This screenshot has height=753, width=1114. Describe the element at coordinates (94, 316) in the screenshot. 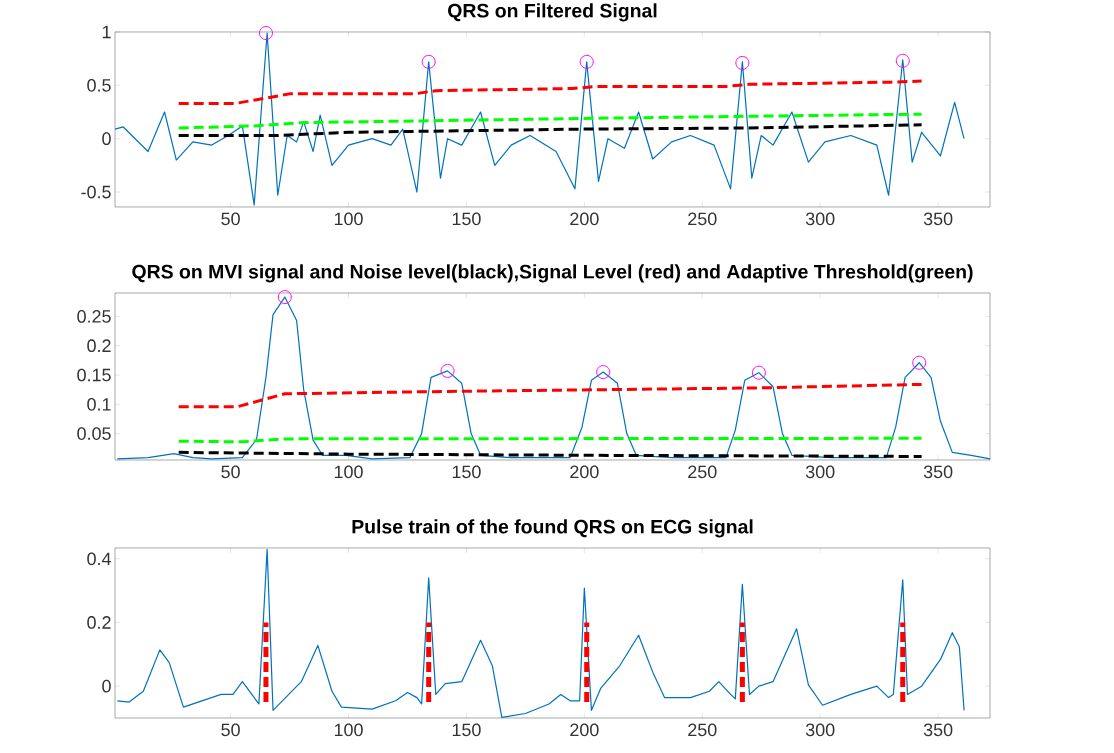

I see `y-tick-label: 0.25` at that location.